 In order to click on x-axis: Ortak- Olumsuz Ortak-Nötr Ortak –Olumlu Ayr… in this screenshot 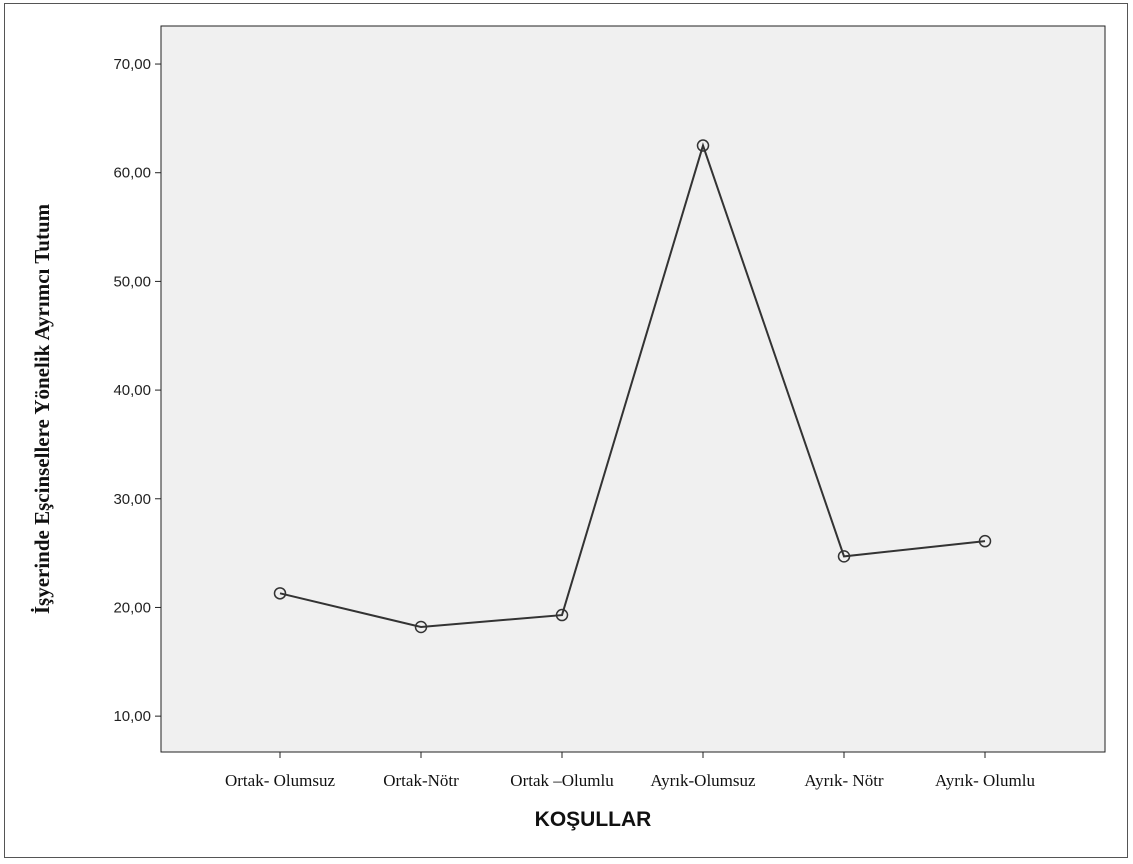, I will do `click(630, 771)`.